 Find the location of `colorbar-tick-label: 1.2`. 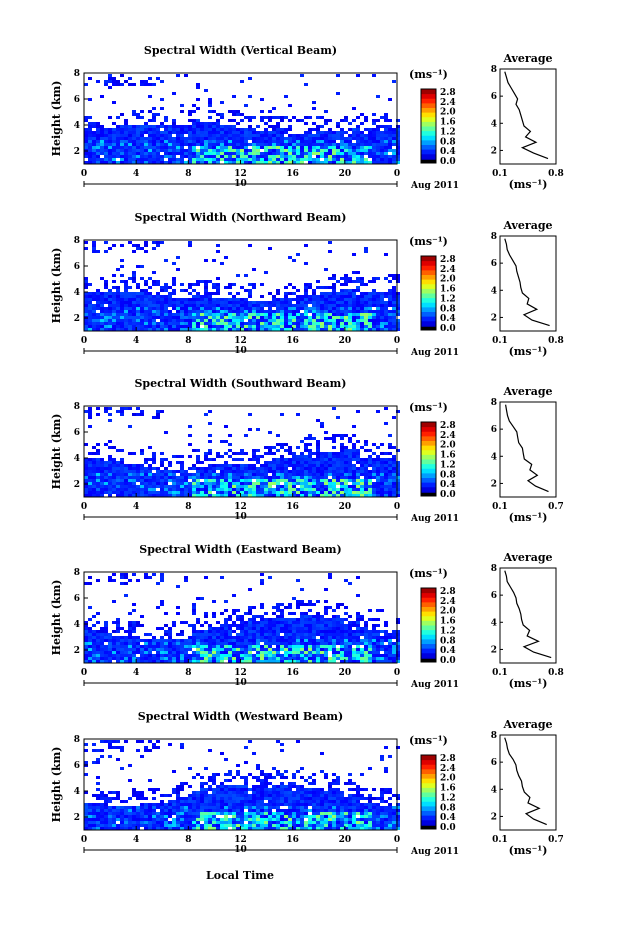

colorbar-tick-label: 1.2 is located at coordinates (448, 299).